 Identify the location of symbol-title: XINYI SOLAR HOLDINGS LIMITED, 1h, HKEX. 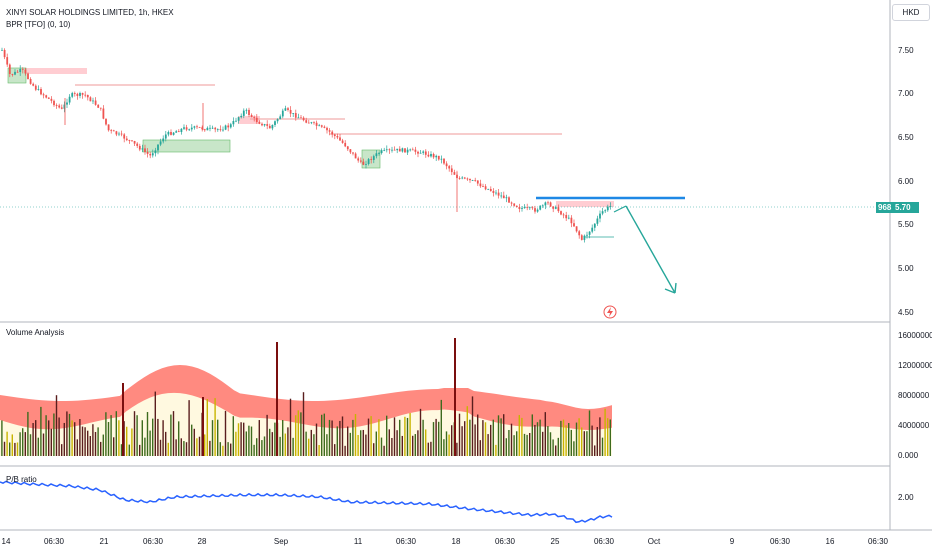
(90, 12).